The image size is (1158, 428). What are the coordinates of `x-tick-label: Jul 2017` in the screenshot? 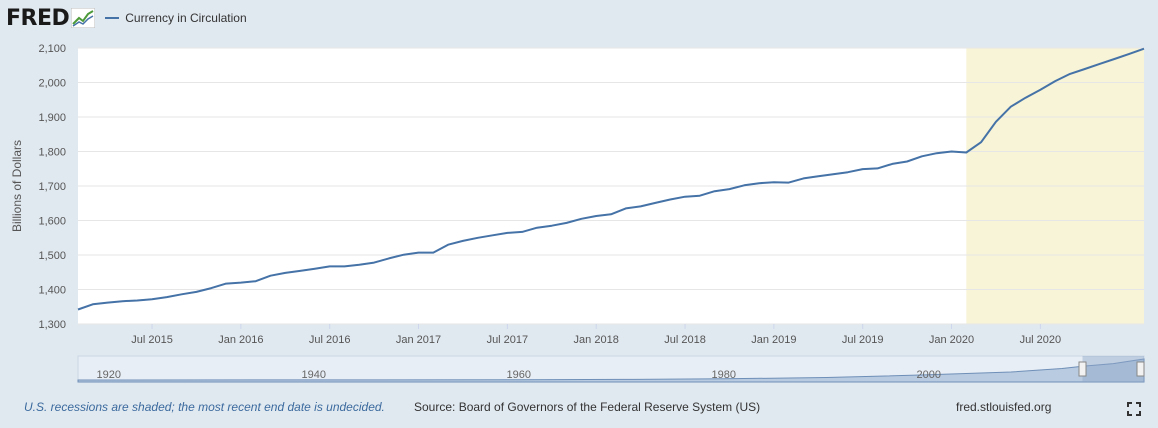 It's located at (508, 340).